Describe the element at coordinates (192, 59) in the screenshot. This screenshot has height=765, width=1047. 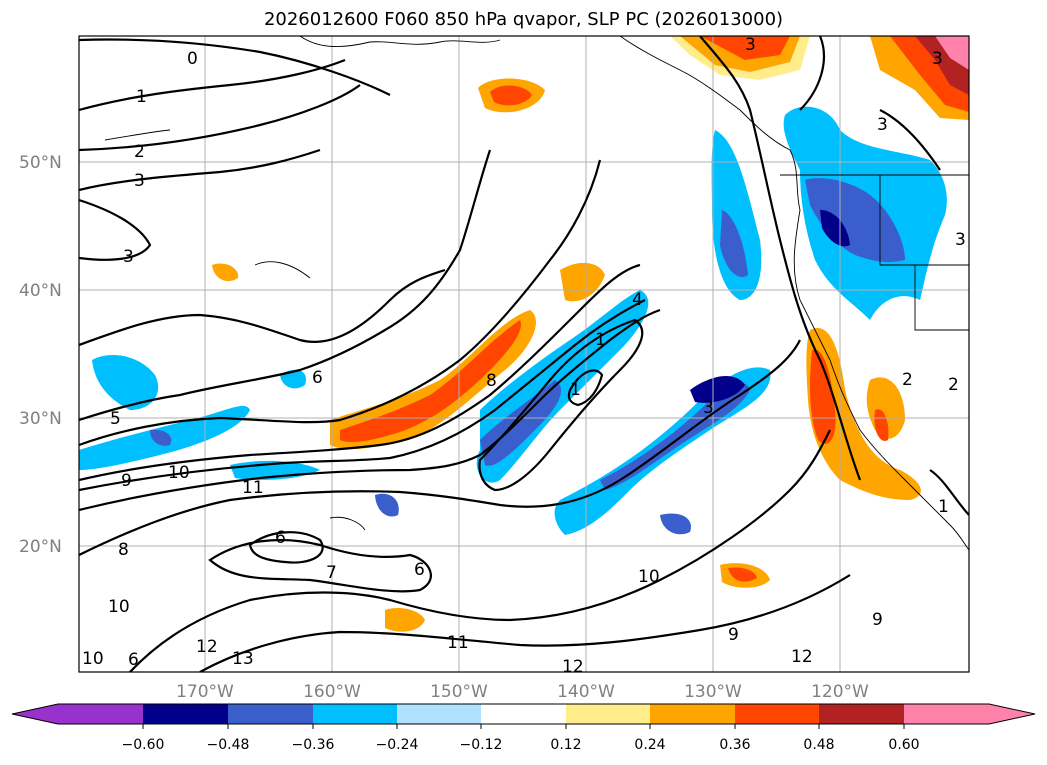
I see `contour-label: 0` at that location.